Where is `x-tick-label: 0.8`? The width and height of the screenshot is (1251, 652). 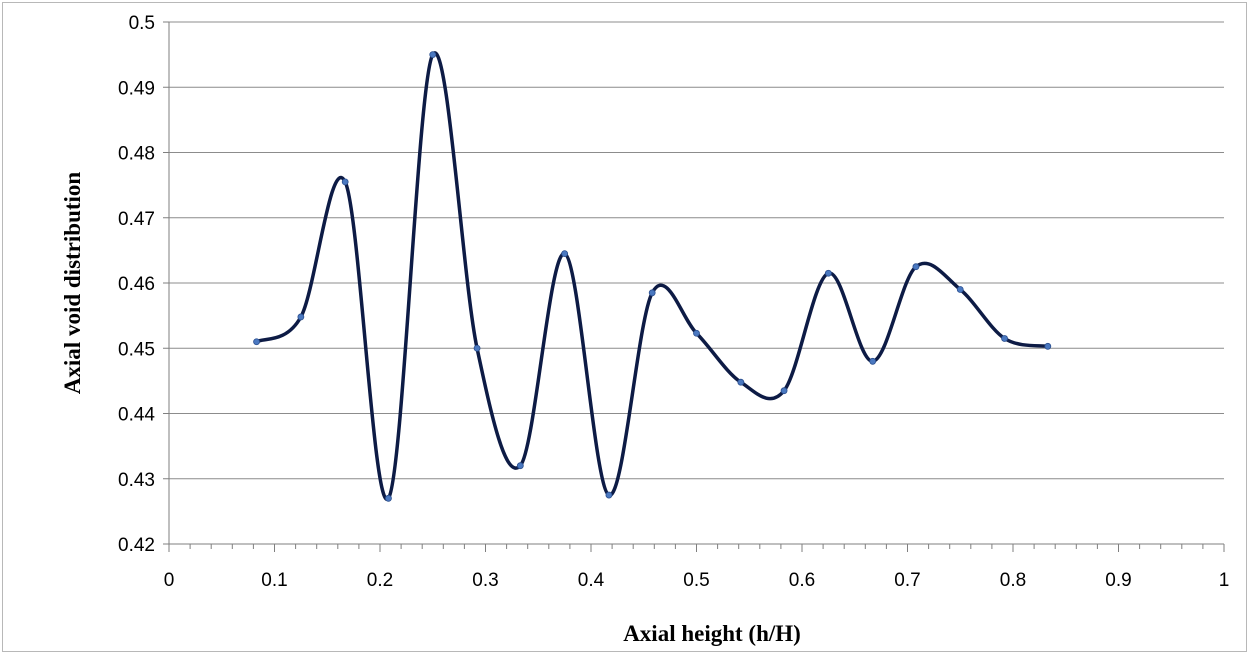
x-tick-label: 0.8 is located at coordinates (1013, 580).